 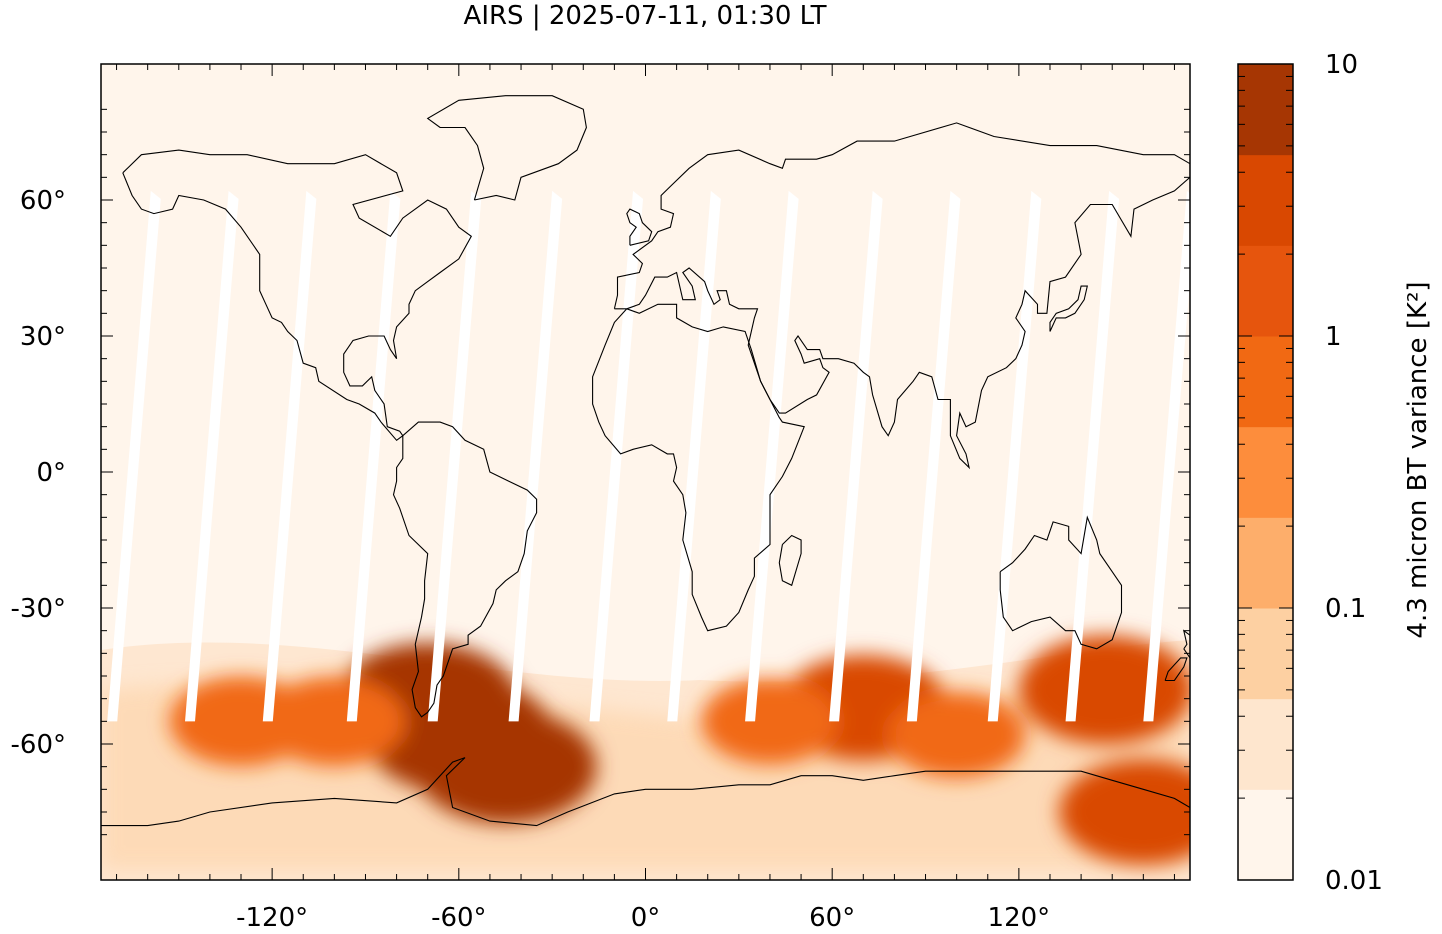 I want to click on x-tick-label: -60°, so click(x=458, y=916).